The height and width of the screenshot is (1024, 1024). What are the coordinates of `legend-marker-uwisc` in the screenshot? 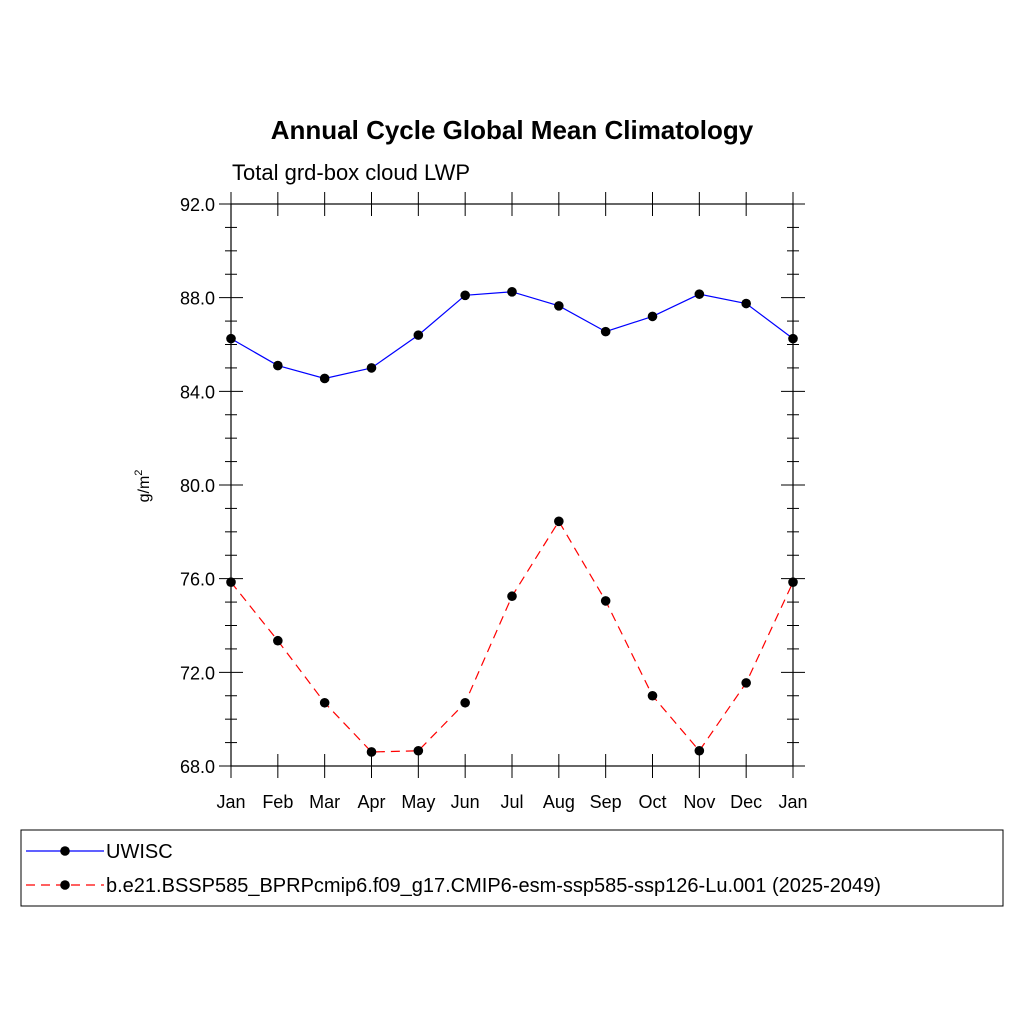 It's located at (65, 851).